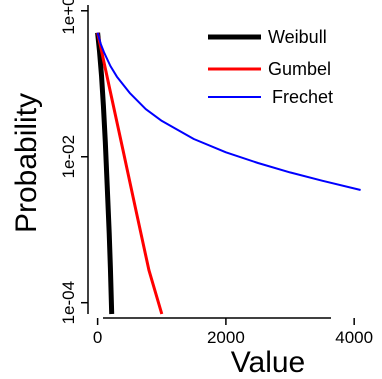  What do you see at coordinates (354, 337) in the screenshot?
I see `x-tick-label: 4000` at bounding box center [354, 337].